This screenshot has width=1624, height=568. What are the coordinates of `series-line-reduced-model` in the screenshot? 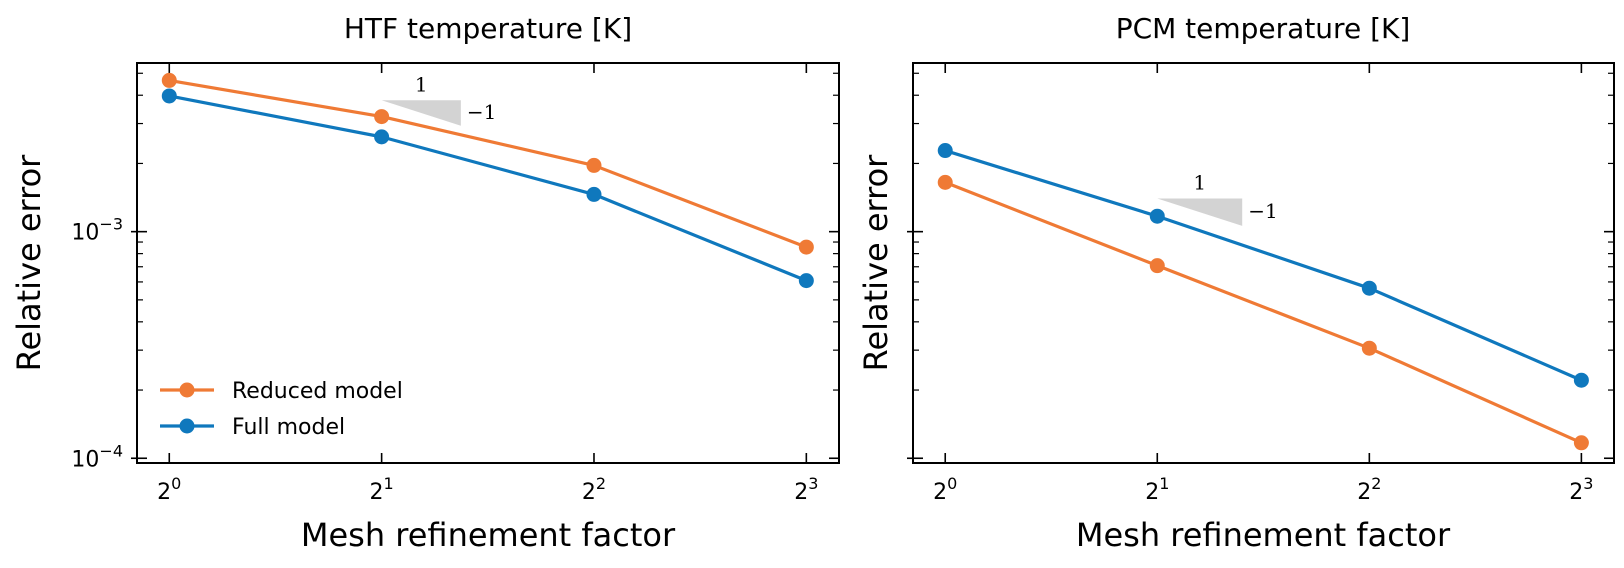 It's located at (488, 163).